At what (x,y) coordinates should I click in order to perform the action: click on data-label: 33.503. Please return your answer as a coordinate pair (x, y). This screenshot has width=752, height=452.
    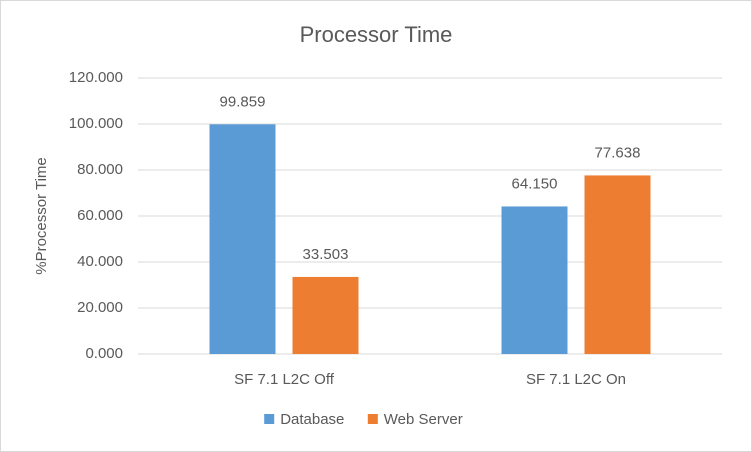
    Looking at the image, I should click on (326, 254).